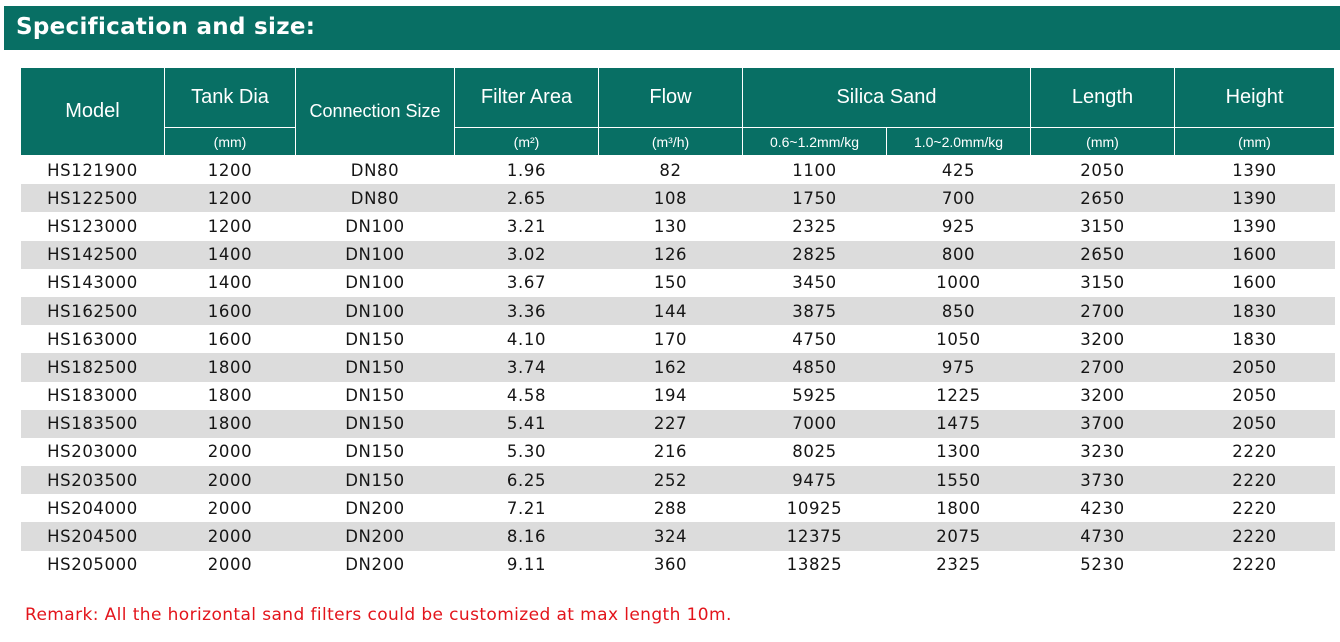 Image resolution: width=1340 pixels, height=642 pixels. What do you see at coordinates (677, 339) in the screenshot?
I see `table-row: HS163000 1600 DN150 4.10 170 4750 1050 3200 1830` at bounding box center [677, 339].